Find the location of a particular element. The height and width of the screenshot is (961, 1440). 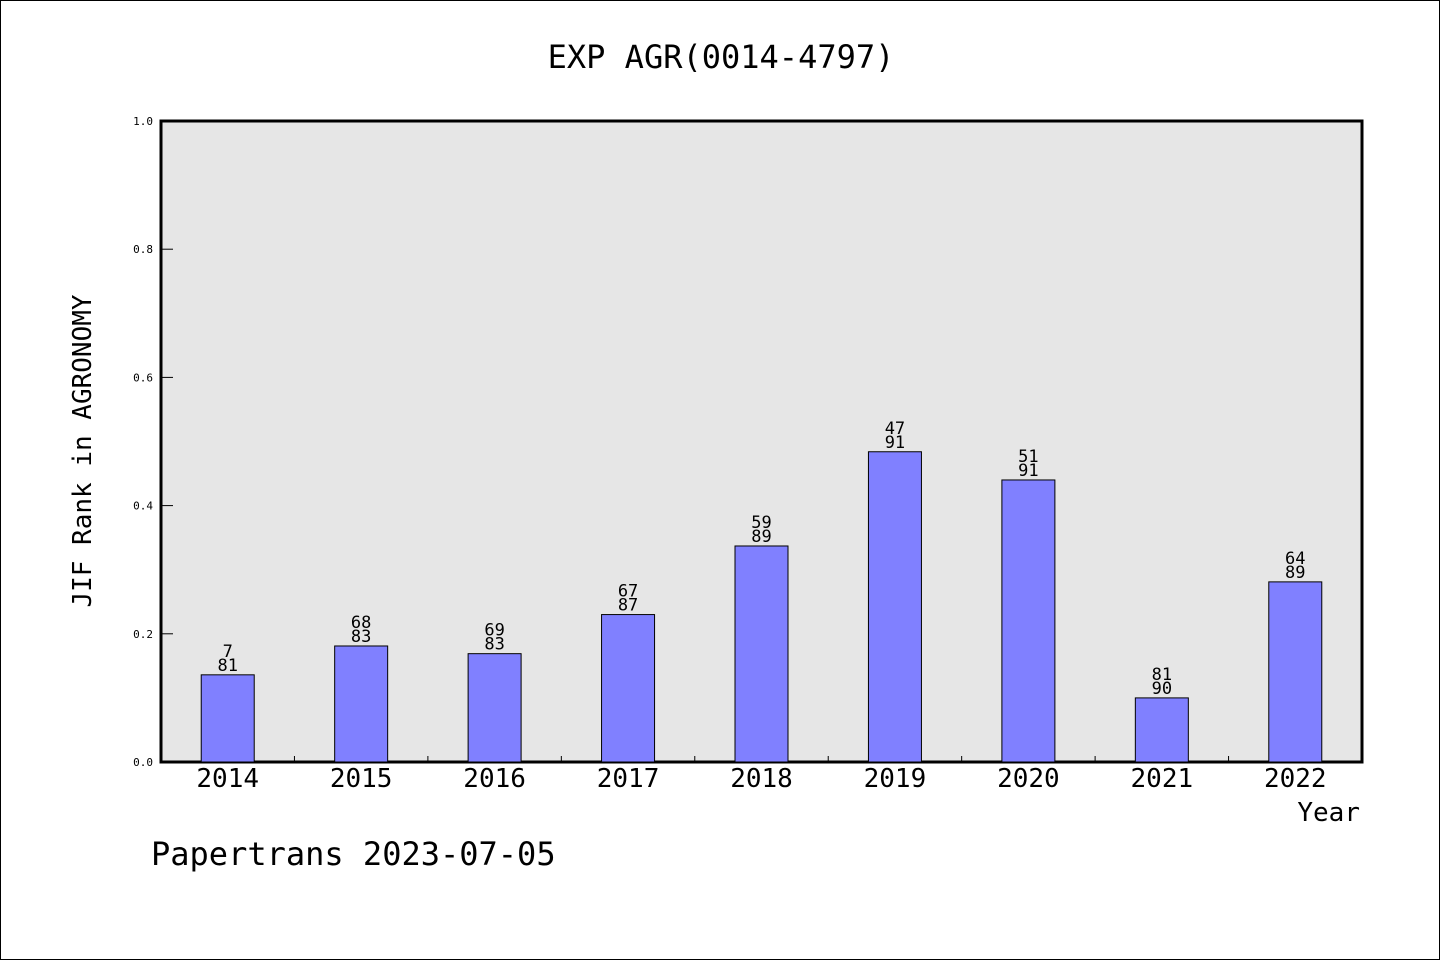

x-tick-label: 2017 is located at coordinates (628, 779).